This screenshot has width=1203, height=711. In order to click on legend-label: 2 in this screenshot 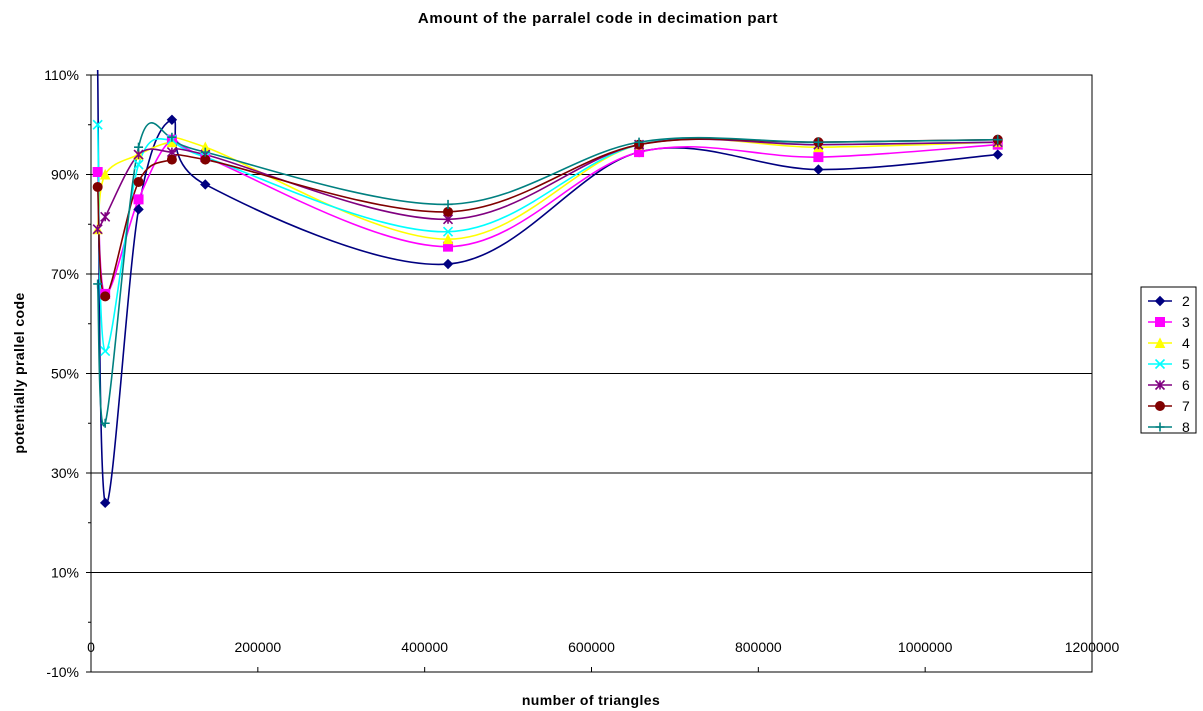, I will do `click(1186, 301)`.